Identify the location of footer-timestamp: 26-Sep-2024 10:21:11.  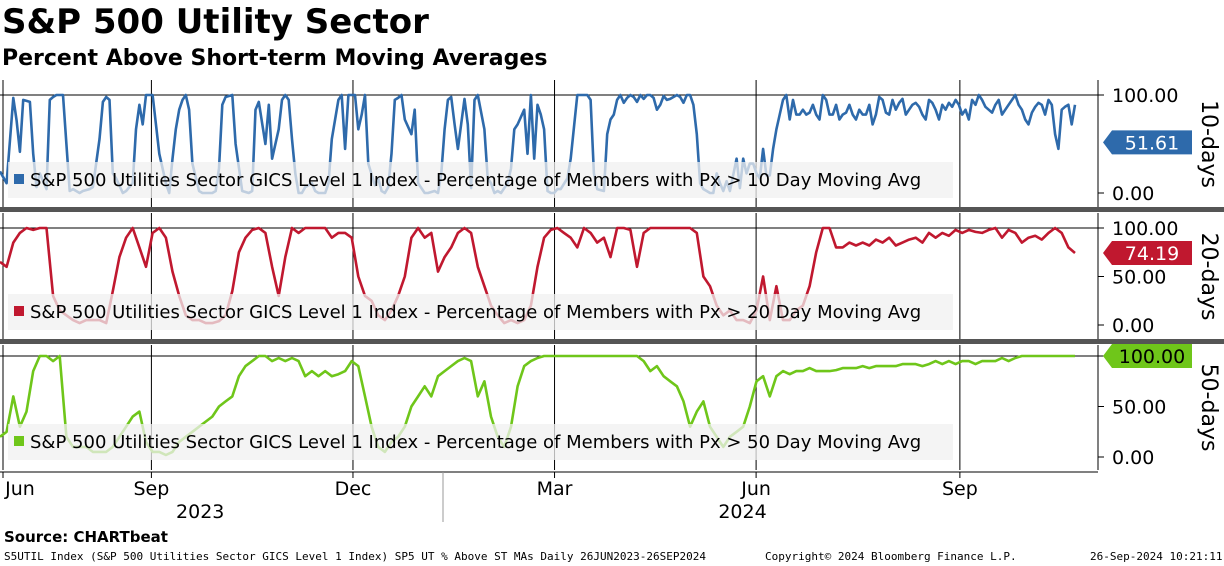
(1156, 556).